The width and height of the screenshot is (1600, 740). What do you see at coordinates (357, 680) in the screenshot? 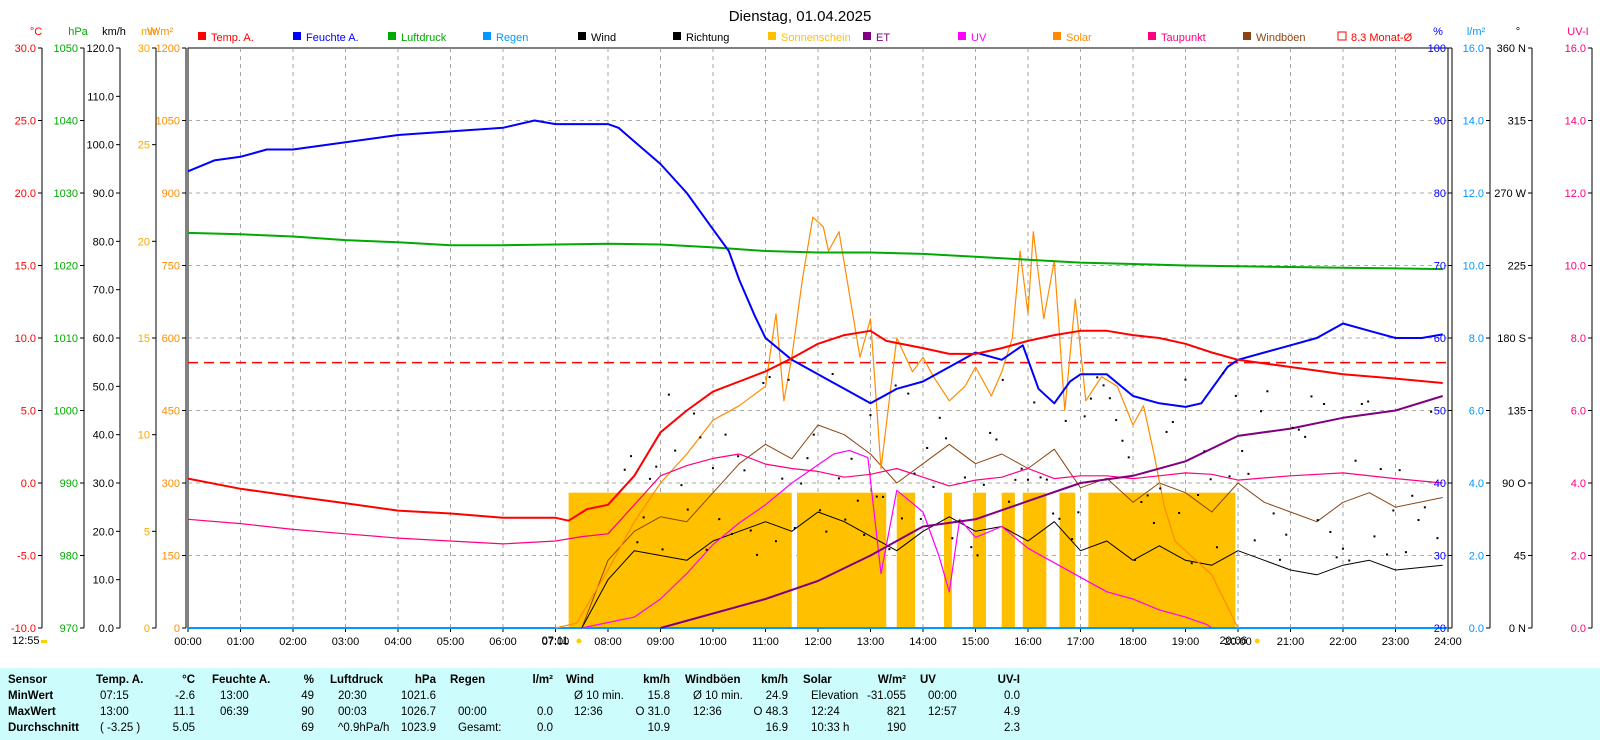
I see `stats-header: Luftdruck` at bounding box center [357, 680].